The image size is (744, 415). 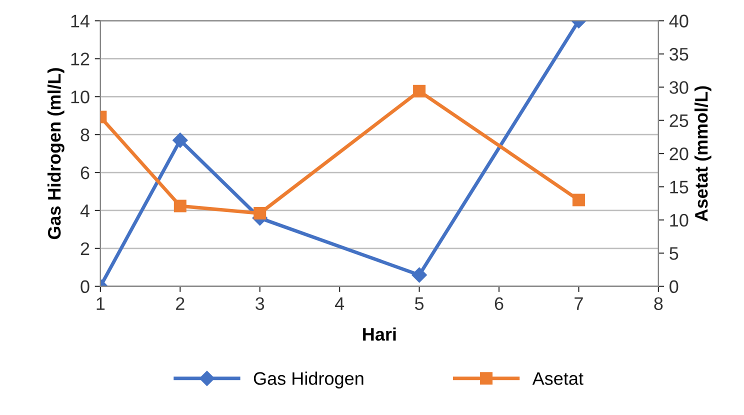 What do you see at coordinates (419, 303) in the screenshot?
I see `x-tick-label: 5` at bounding box center [419, 303].